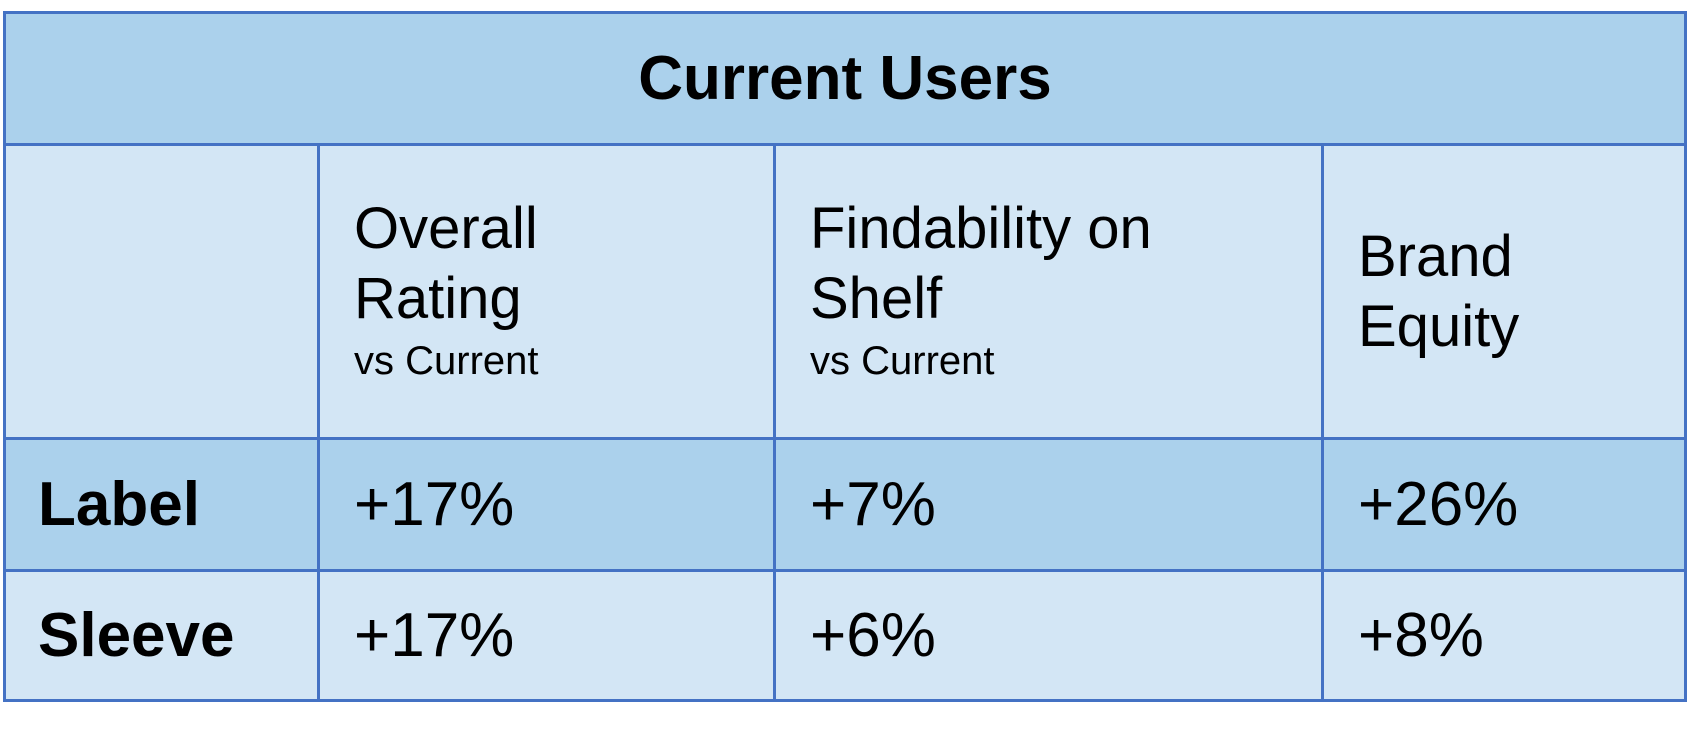 Image resolution: width=1695 pixels, height=751 pixels. Describe the element at coordinates (1504, 635) in the screenshot. I see `value-cell: +8%` at that location.